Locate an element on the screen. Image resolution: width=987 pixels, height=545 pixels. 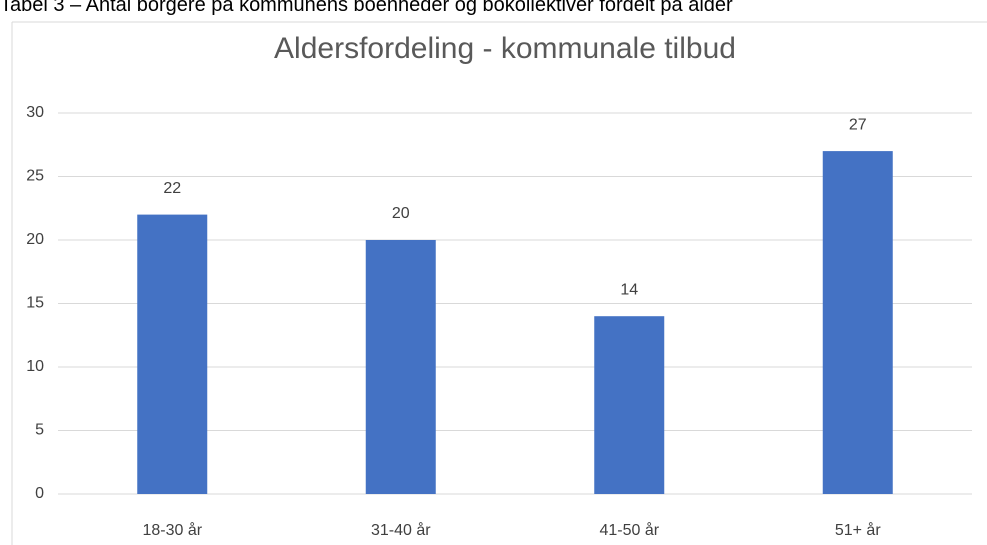
y-tick-label: 10 is located at coordinates (35, 366).